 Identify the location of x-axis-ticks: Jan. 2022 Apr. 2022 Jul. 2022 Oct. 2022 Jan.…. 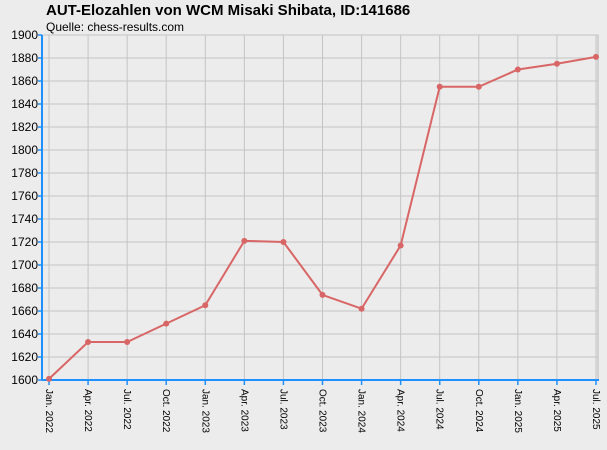
(322, 406).